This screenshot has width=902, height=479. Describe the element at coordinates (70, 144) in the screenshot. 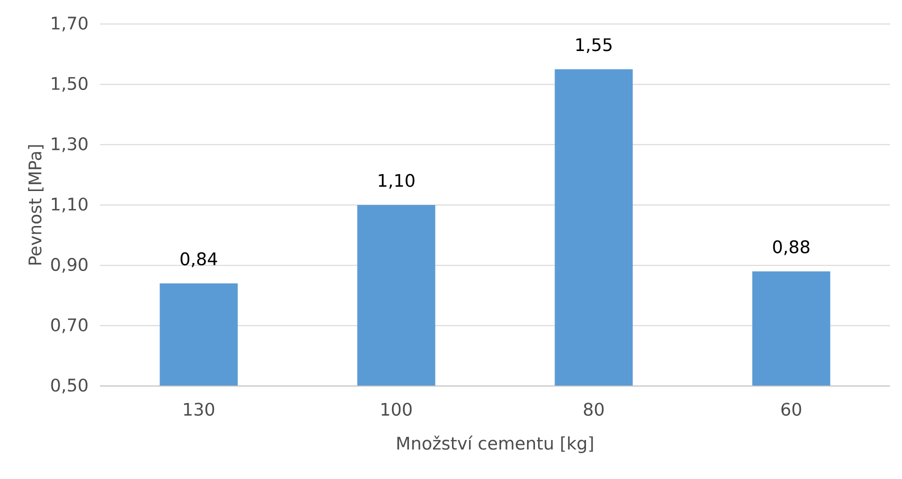

I see `y-tick-label: 1,30` at that location.